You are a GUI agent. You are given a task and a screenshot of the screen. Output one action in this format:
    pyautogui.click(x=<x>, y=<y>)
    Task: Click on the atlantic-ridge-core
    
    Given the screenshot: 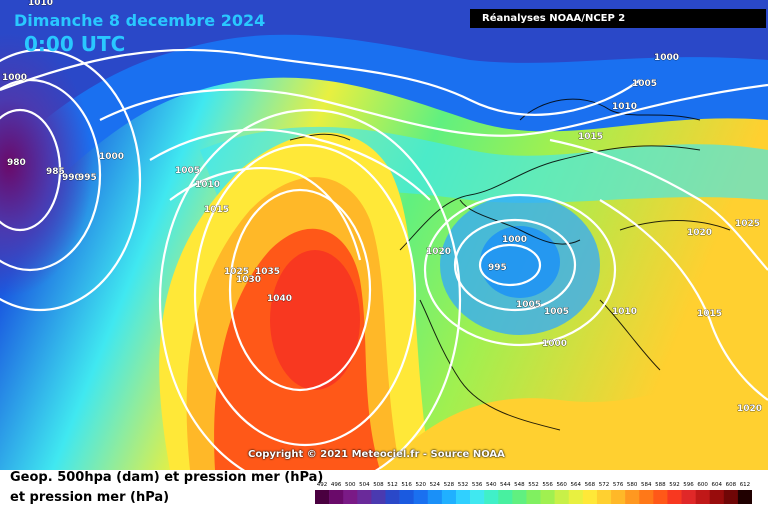 What is the action you would take?
    pyautogui.click(x=315, y=320)
    